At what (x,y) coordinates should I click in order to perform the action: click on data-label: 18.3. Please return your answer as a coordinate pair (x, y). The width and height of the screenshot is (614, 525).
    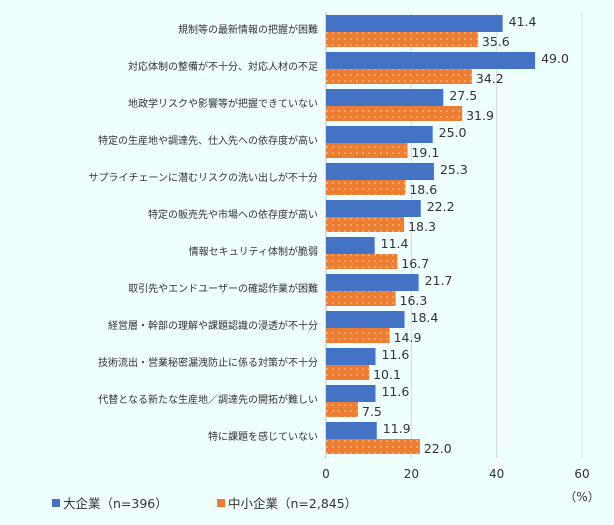
    Looking at the image, I should click on (422, 226).